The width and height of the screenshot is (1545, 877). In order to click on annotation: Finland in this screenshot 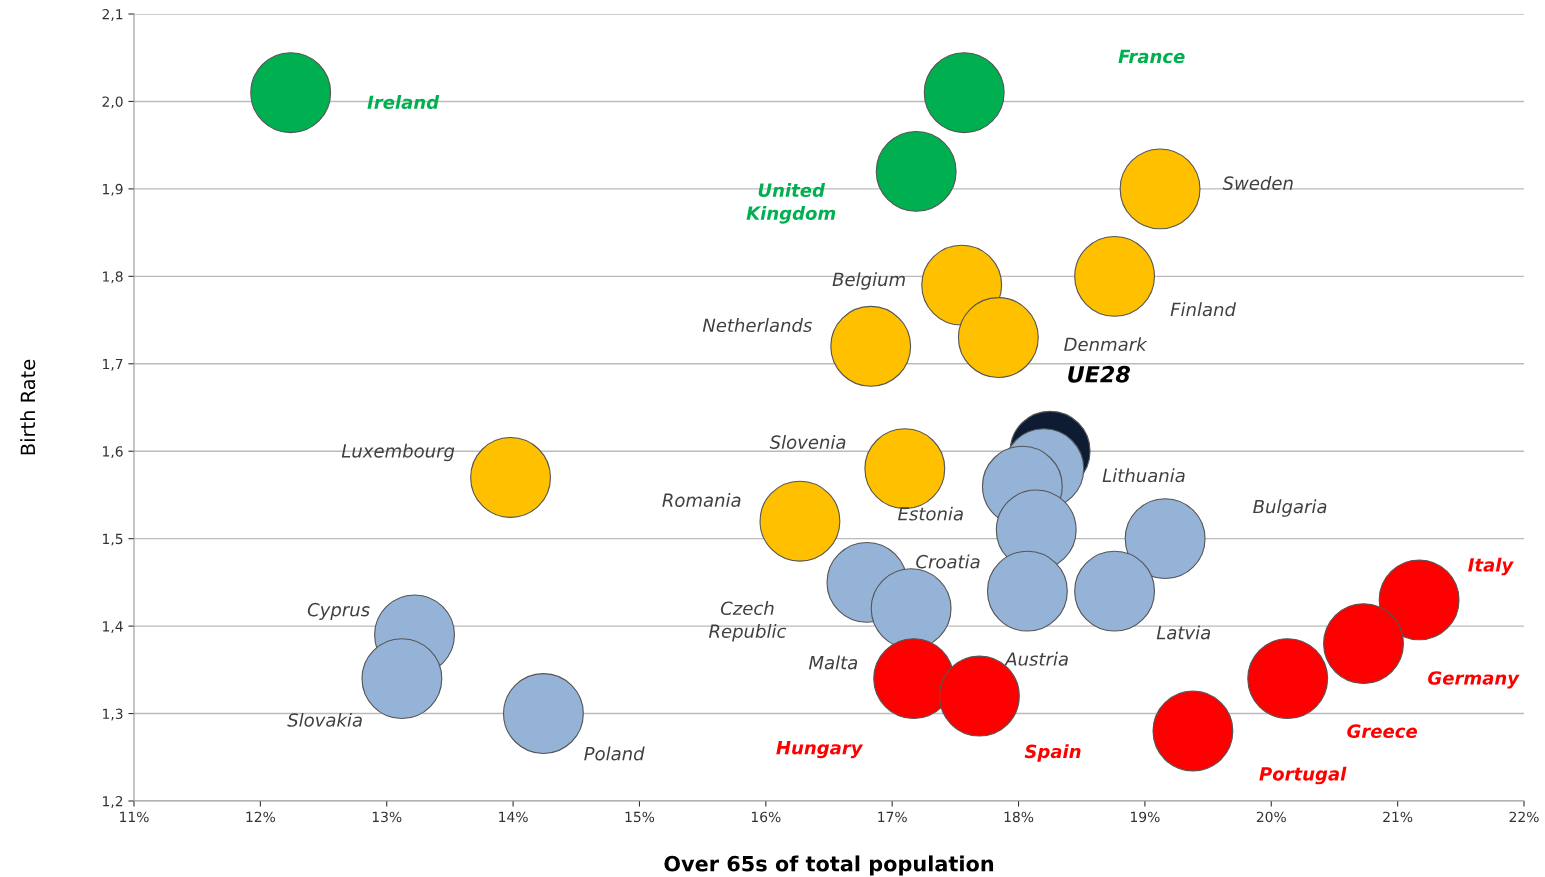, I will do `click(1203, 309)`.